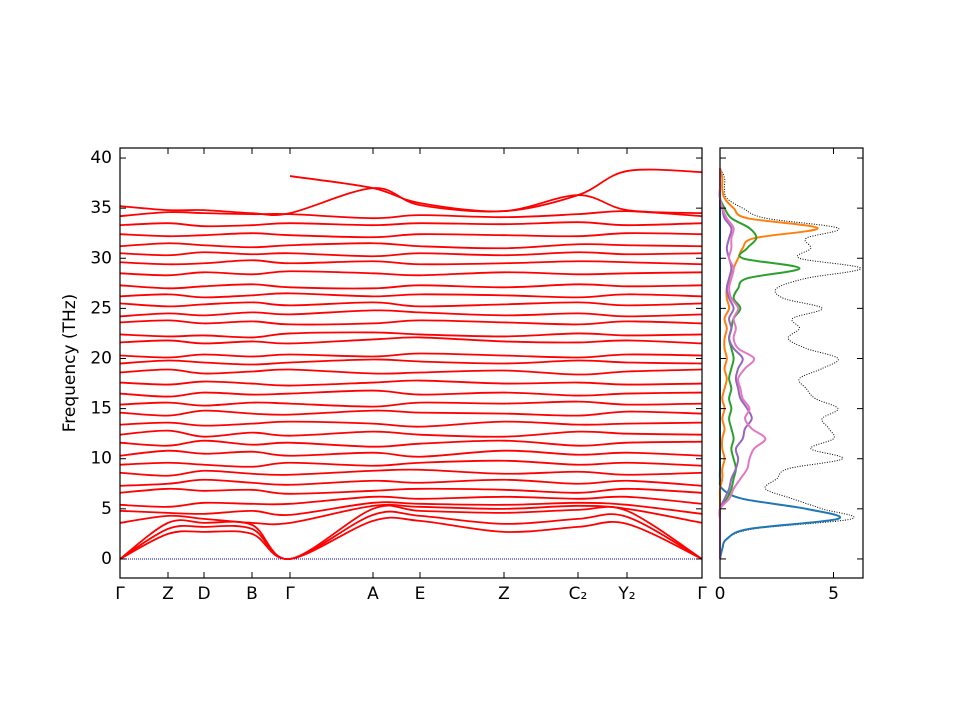 This screenshot has height=720, width=960. Describe the element at coordinates (626, 594) in the screenshot. I see `x-tick-label: Y₂` at that location.